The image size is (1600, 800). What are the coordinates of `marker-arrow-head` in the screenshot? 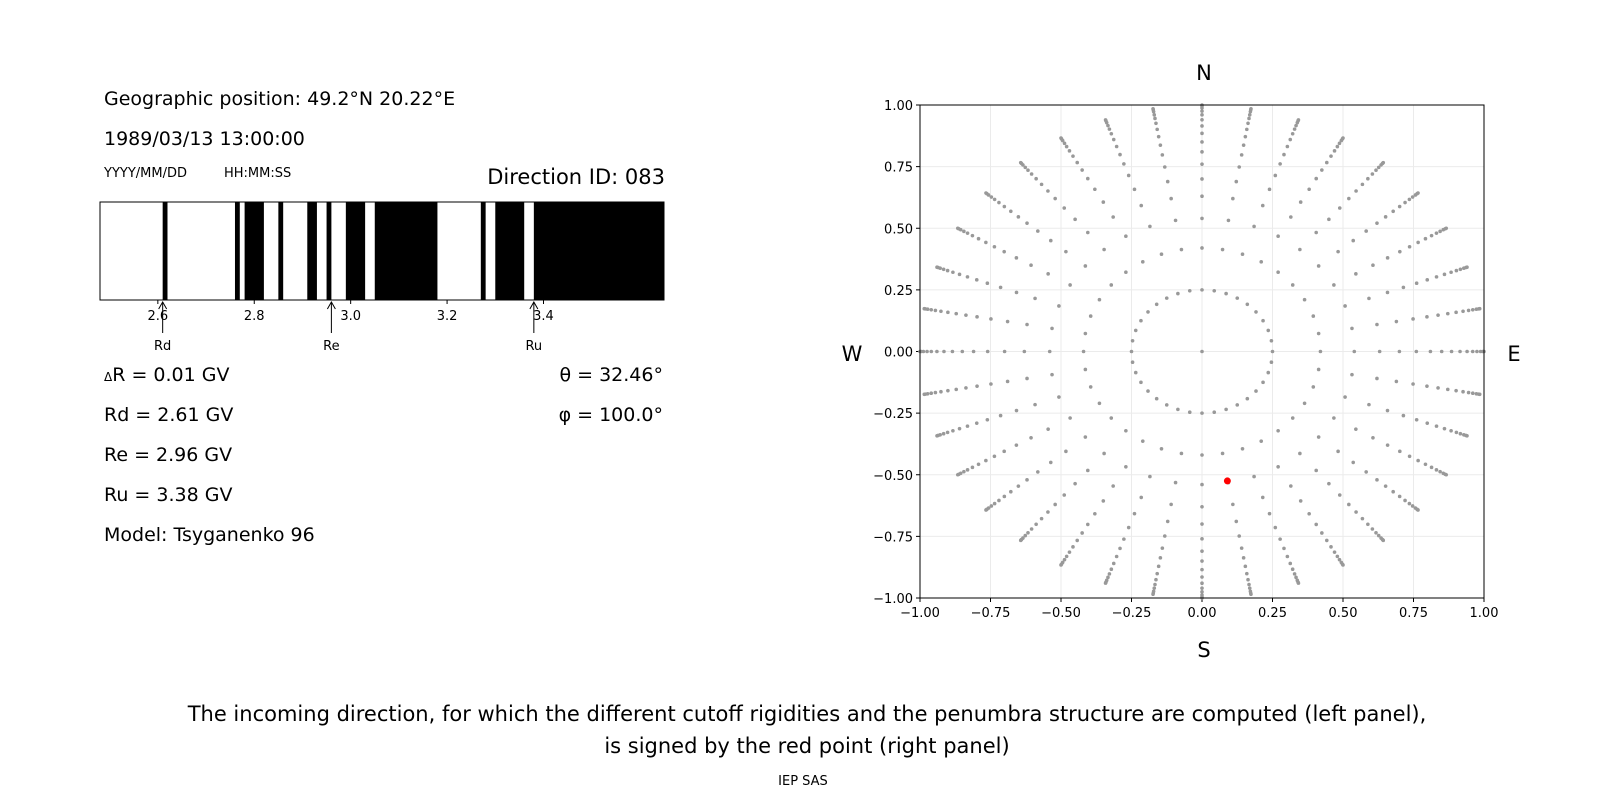 It's located at (331, 305).